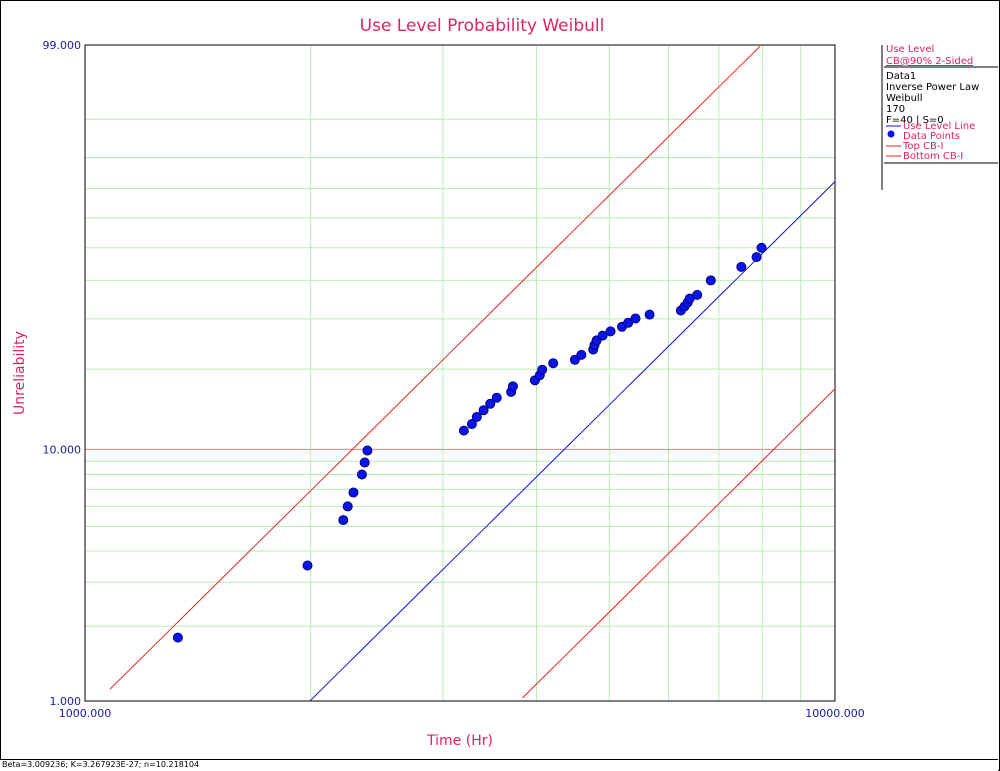 This screenshot has height=771, width=1000. Describe the element at coordinates (462, 713) in the screenshot. I see `x-tick-labels: 1000.000 10000.000` at that location.